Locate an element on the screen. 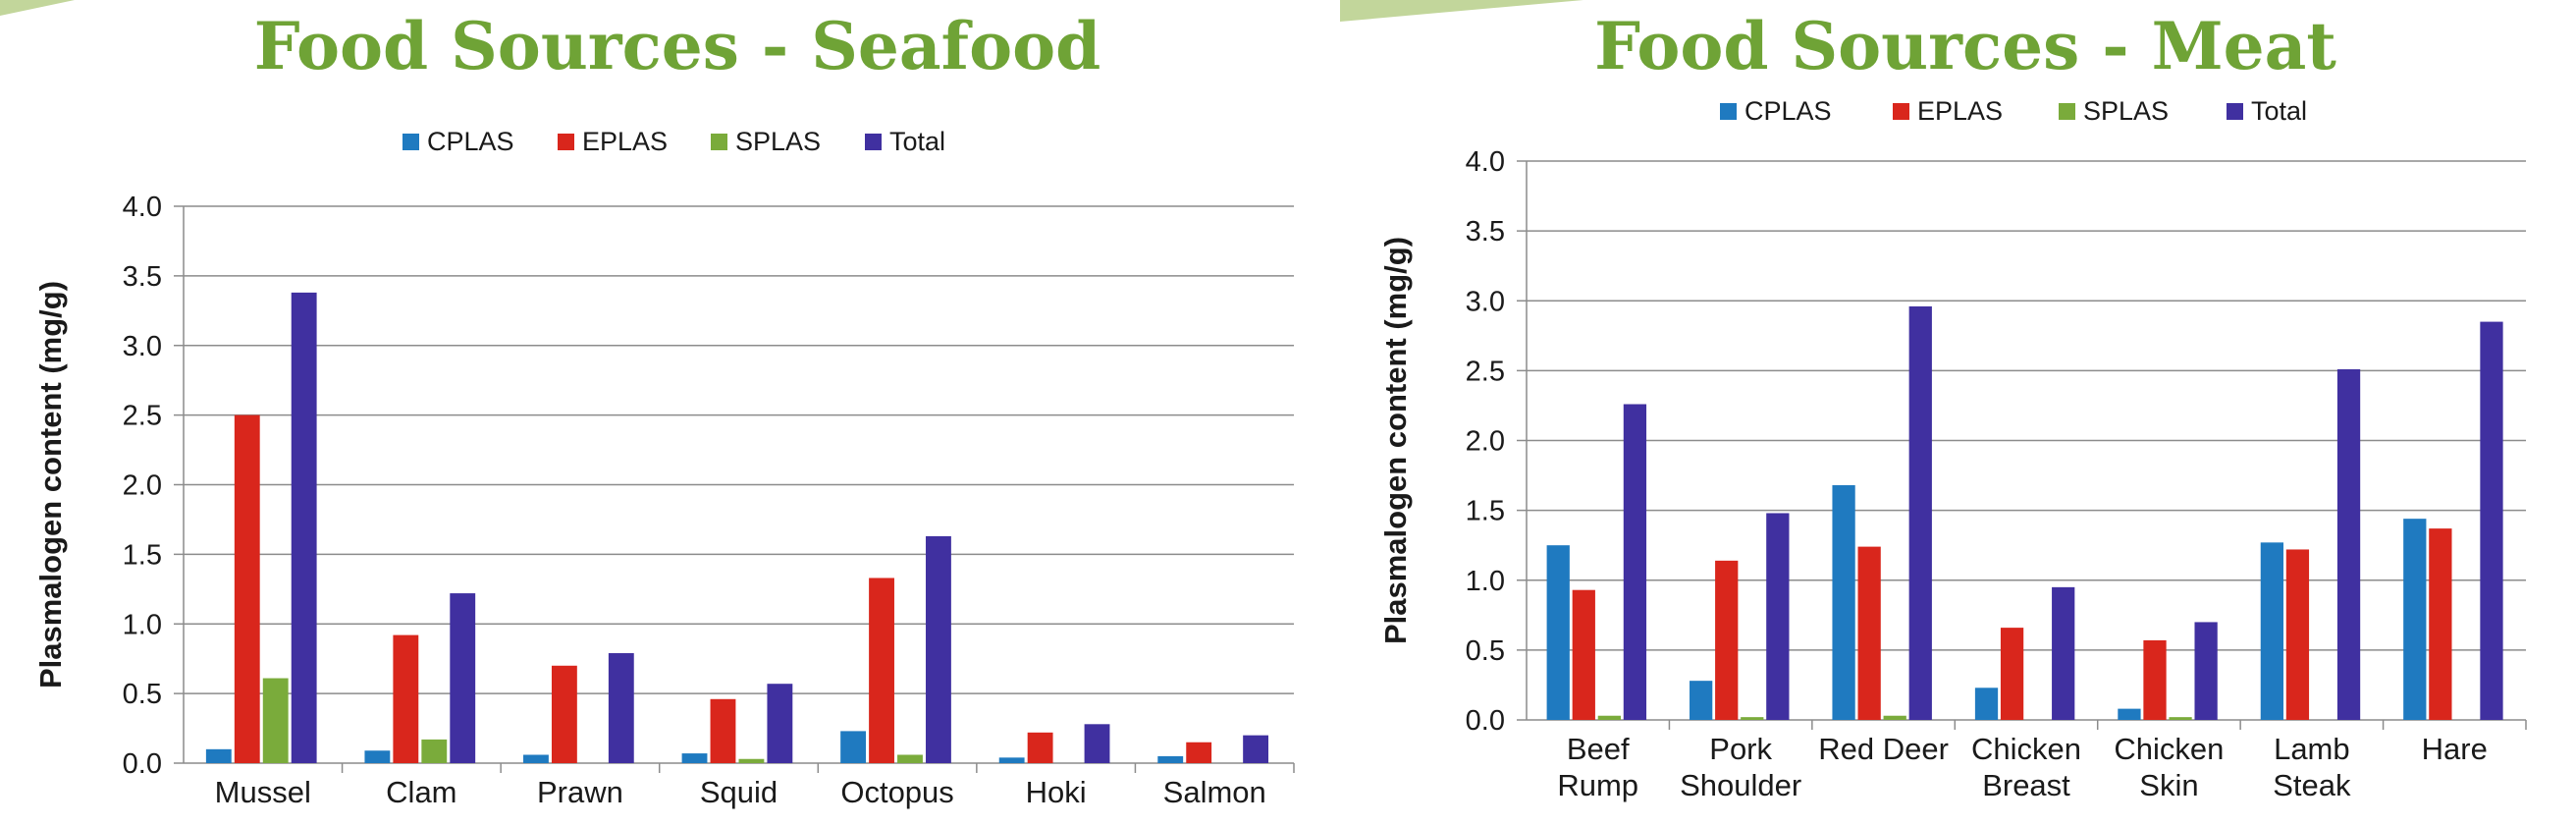 This screenshot has width=2576, height=826. seafood-y-tick-label: 1.0 is located at coordinates (142, 624).